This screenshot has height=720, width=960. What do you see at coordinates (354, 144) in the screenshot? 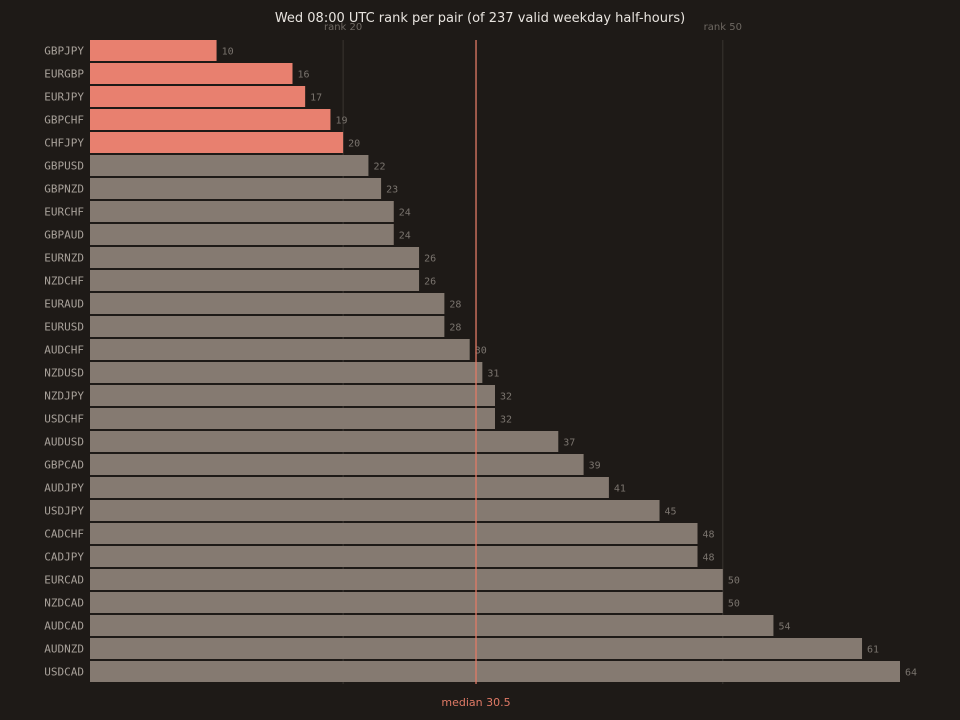
I see `value-label-chfjpy: 20` at bounding box center [354, 144].